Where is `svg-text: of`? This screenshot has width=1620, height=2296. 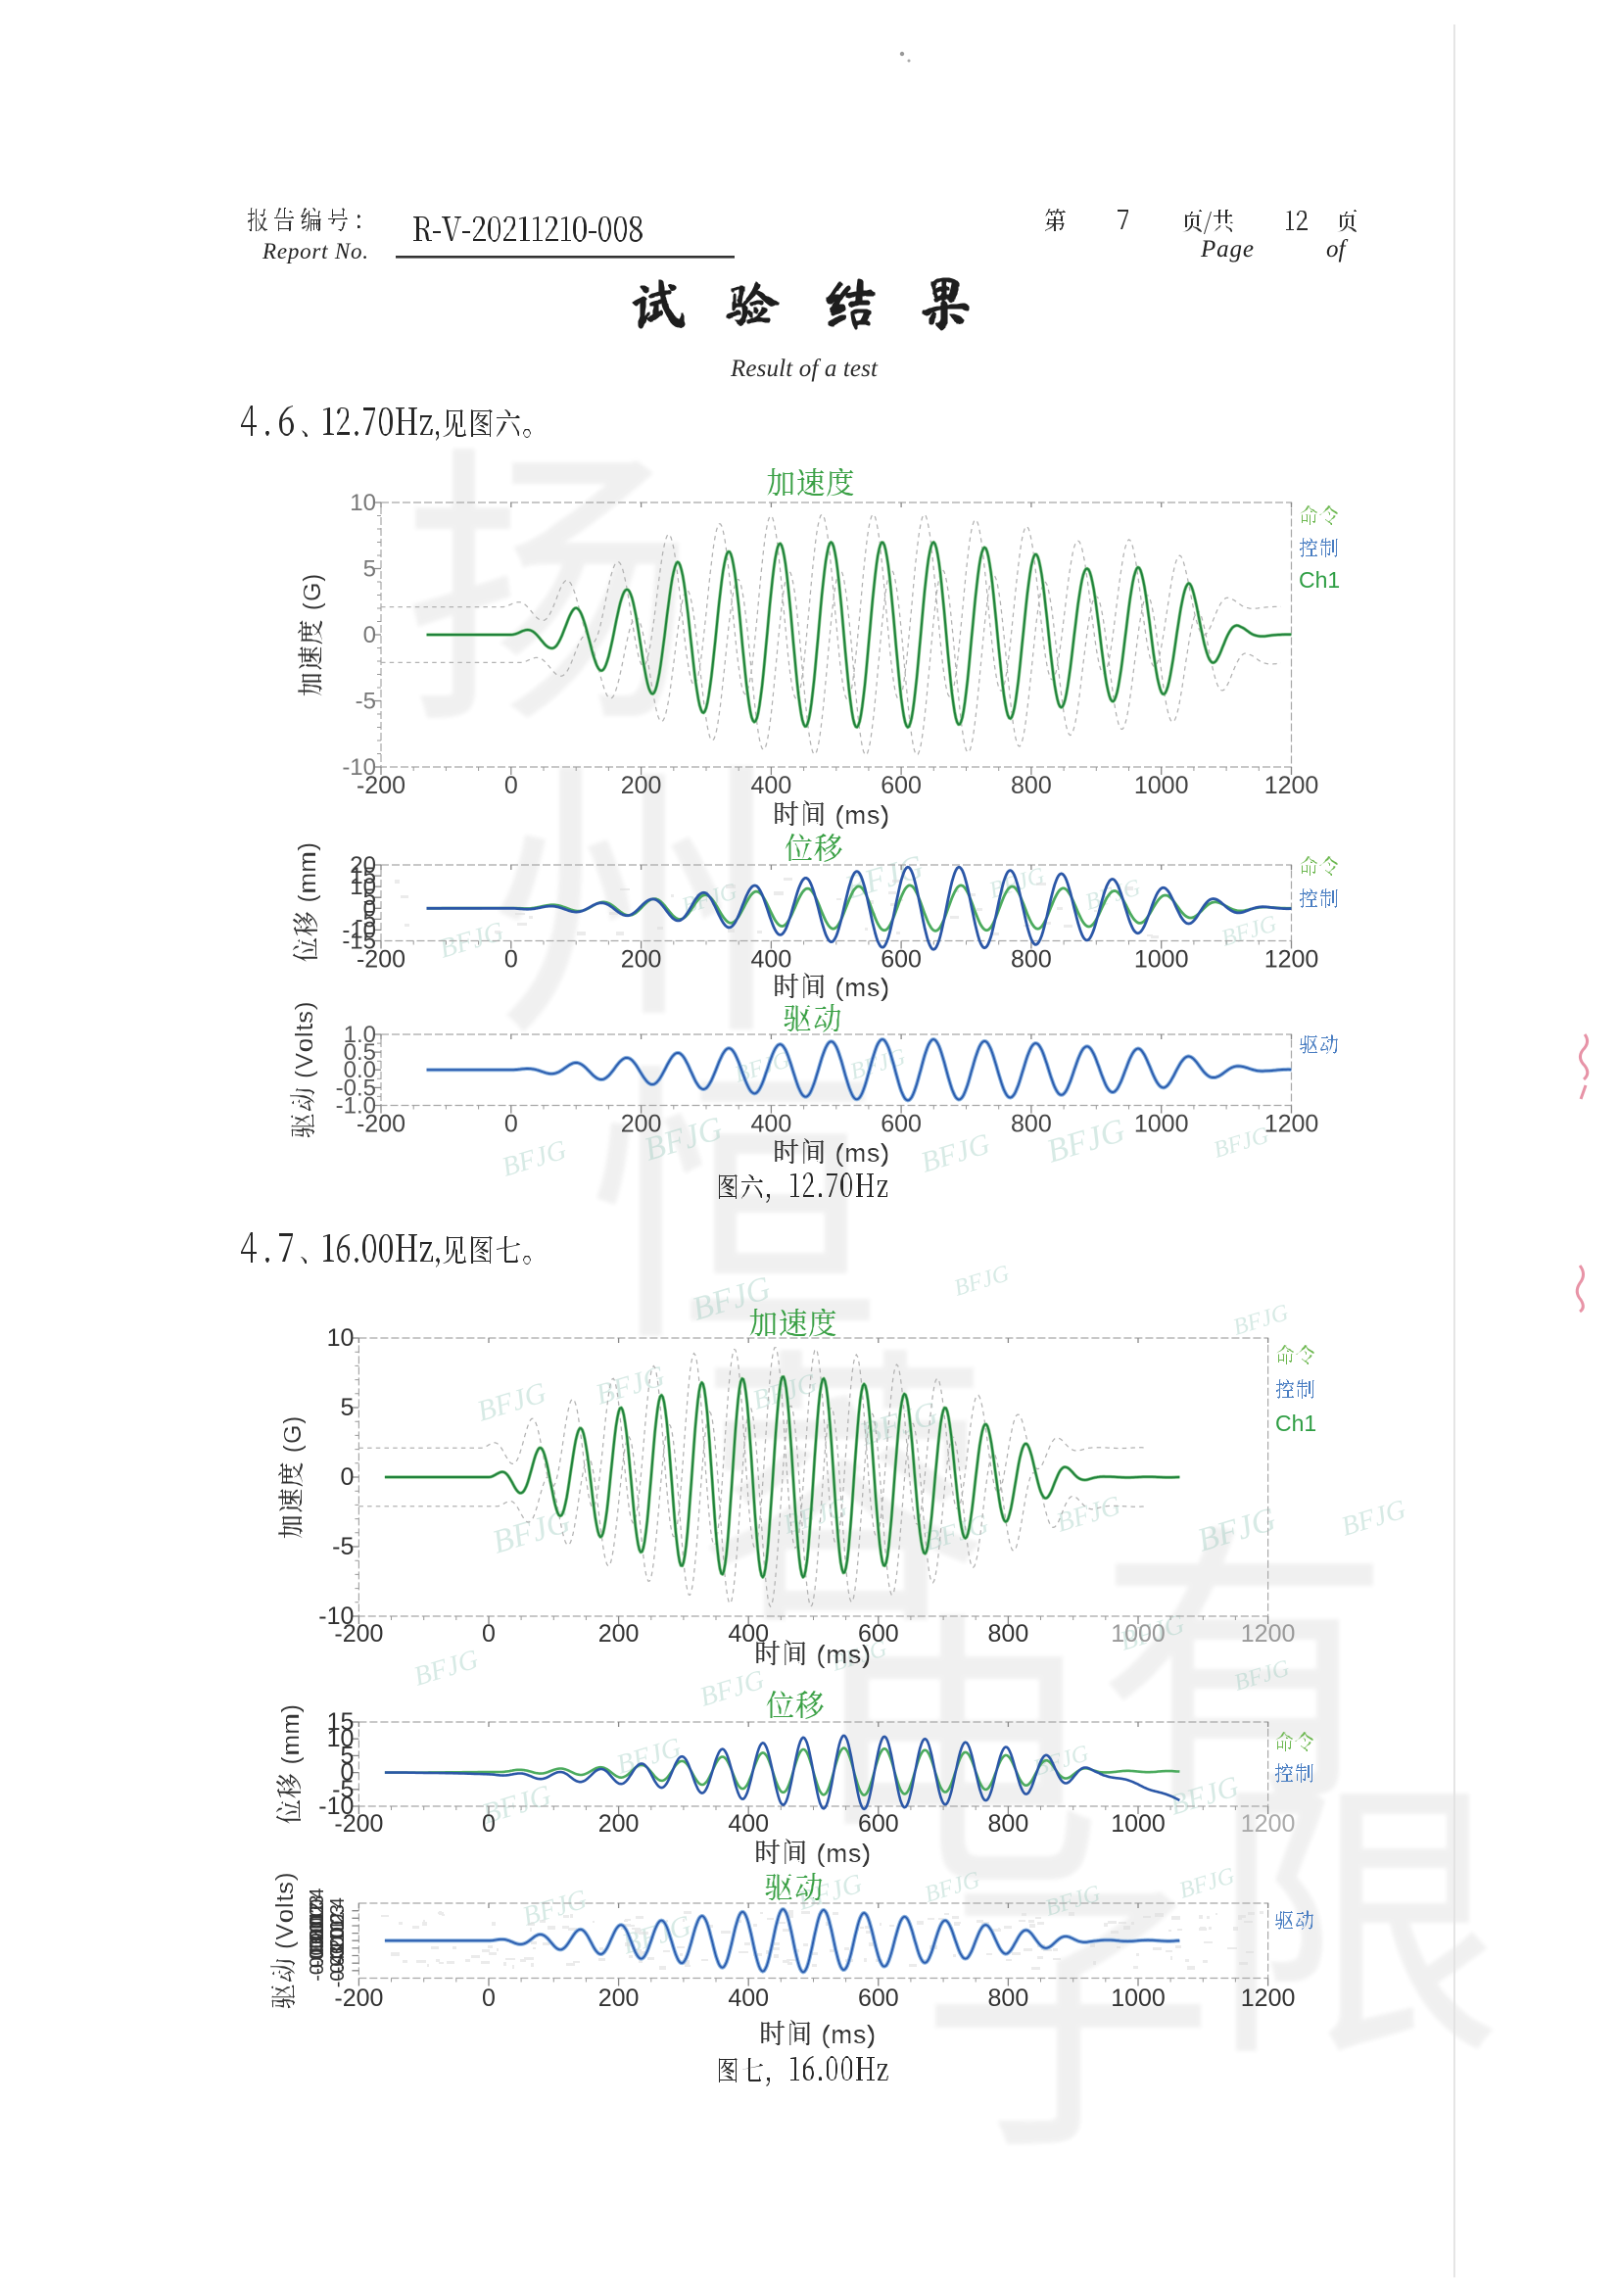 svg-text: of is located at coordinates (1337, 250).